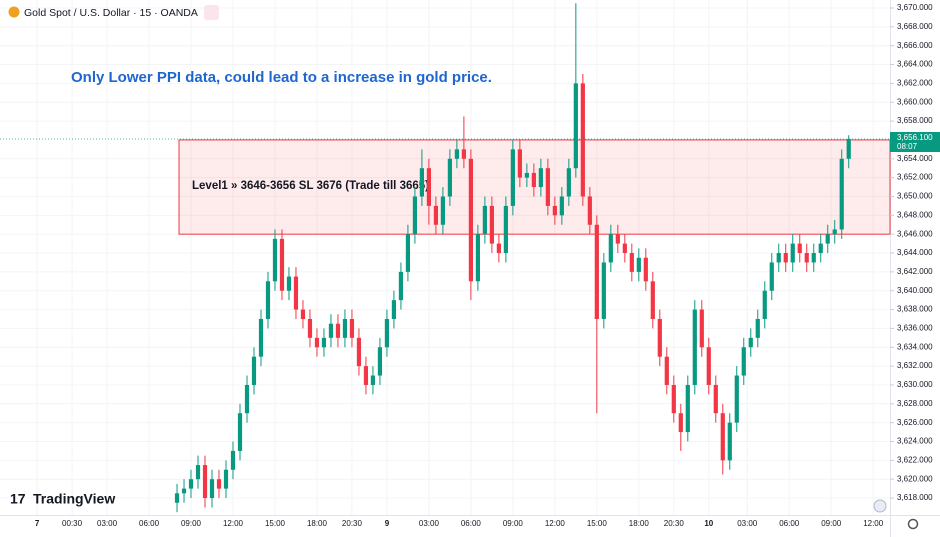 The height and width of the screenshot is (537, 940). I want to click on x-tick-label: 00:30, so click(72, 523).